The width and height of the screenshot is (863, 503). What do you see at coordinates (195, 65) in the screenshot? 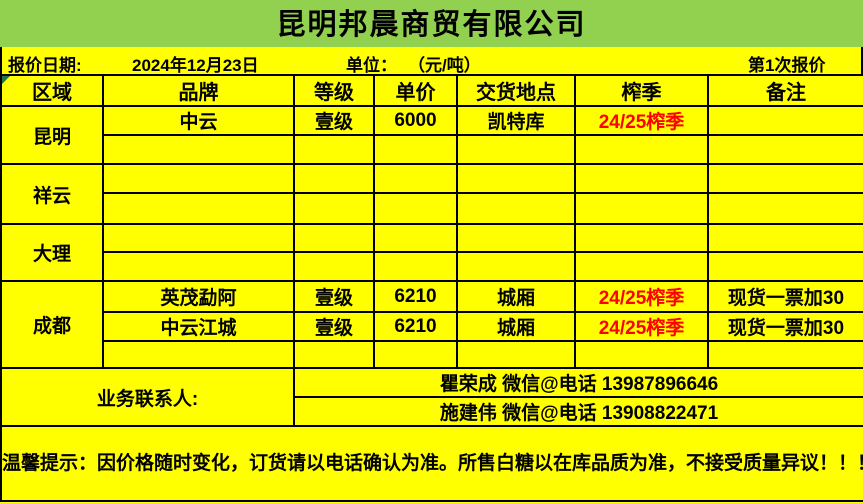
I see `quote-date-value: 2024年12月23日` at bounding box center [195, 65].